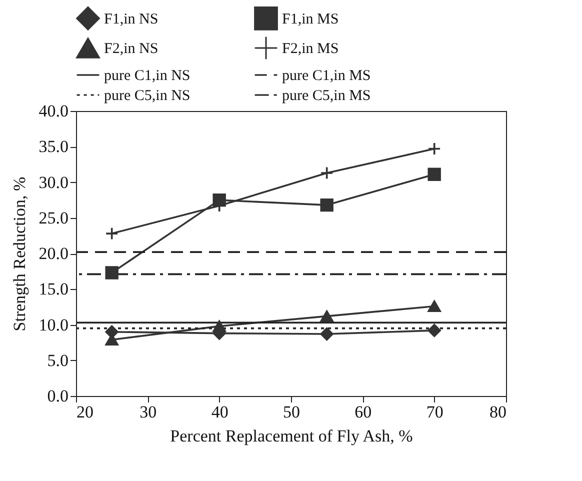 Image resolution: width=582 pixels, height=481 pixels. What do you see at coordinates (53, 146) in the screenshot?
I see `y-tick-label: 35.0` at bounding box center [53, 146].